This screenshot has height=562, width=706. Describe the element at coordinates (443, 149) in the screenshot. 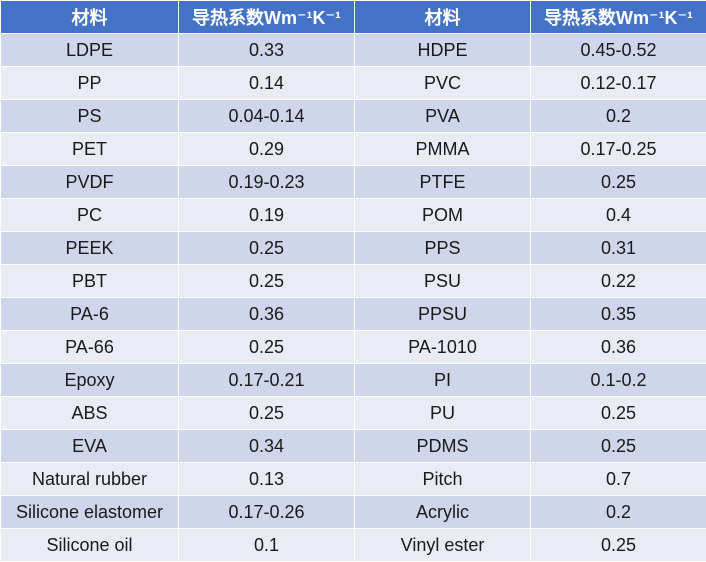

I see `material-cell: PMMA` at that location.